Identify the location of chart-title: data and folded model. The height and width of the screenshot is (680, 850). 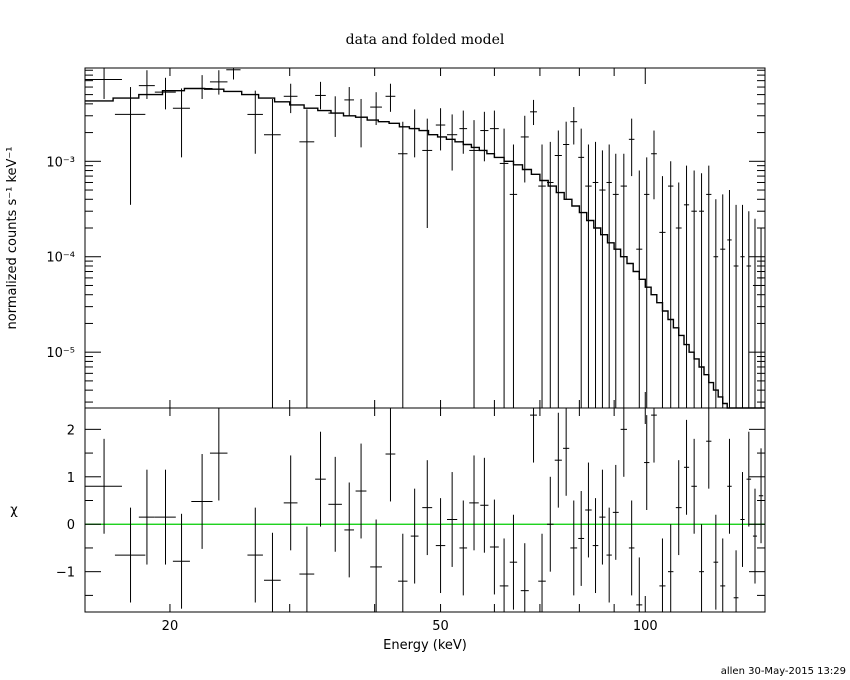
(425, 40).